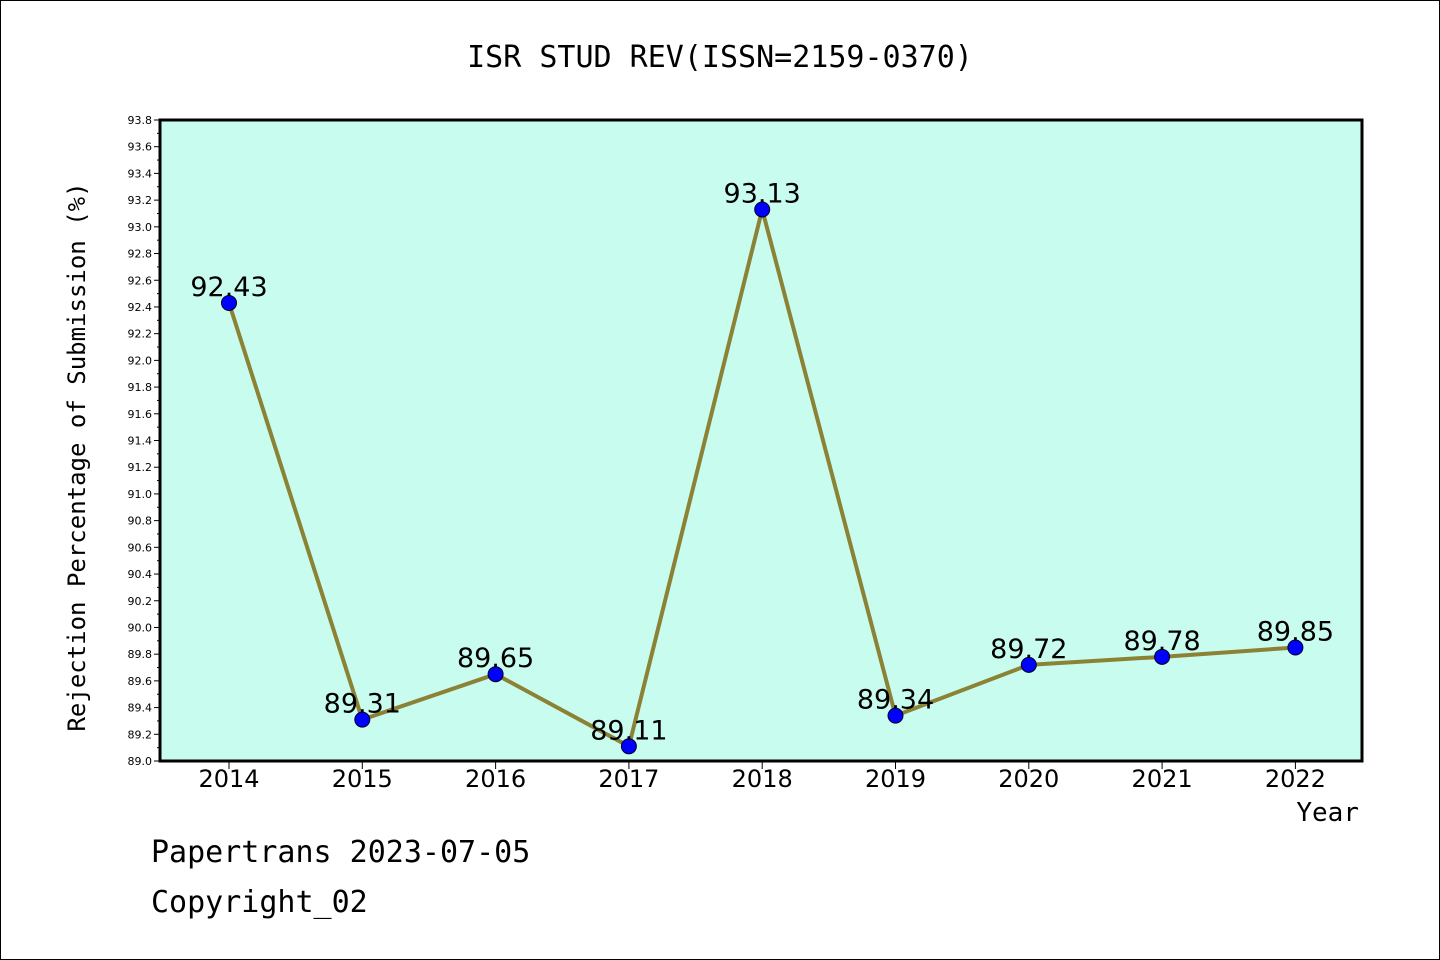  I want to click on y-tick-label: 90.8, so click(140, 521).